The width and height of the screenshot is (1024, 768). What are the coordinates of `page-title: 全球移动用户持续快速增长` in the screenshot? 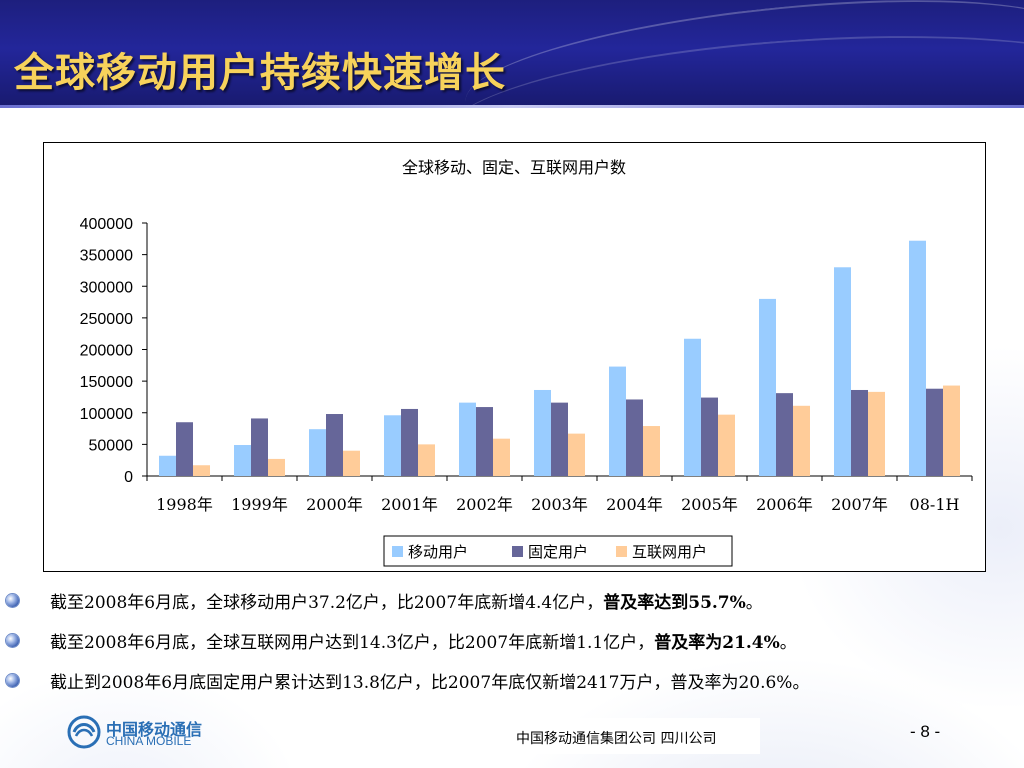 It's located at (260, 73).